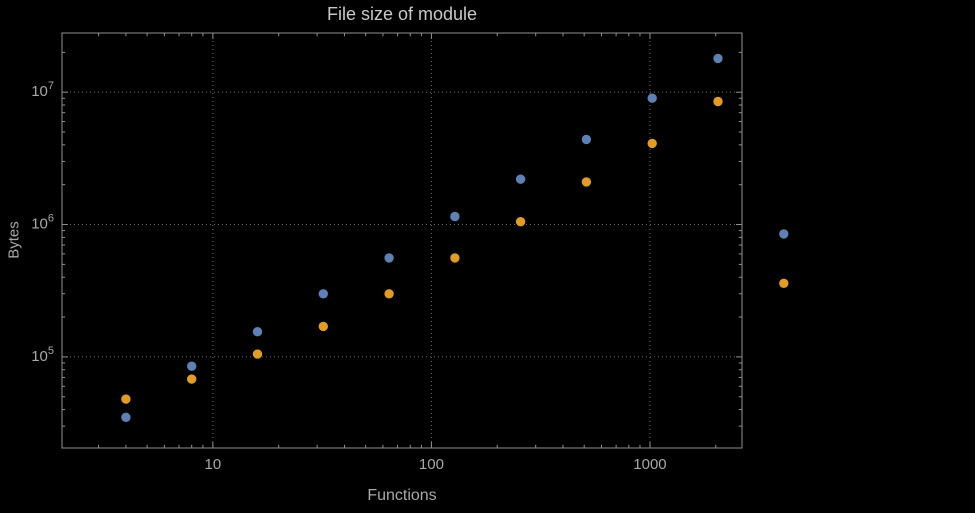  What do you see at coordinates (431, 464) in the screenshot?
I see `x-tick-label: 100` at bounding box center [431, 464].